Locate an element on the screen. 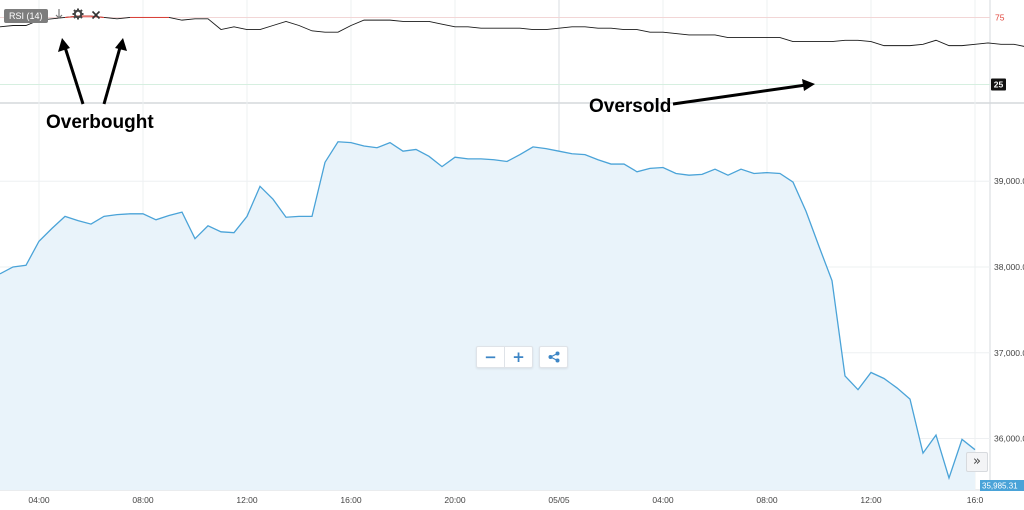 The image size is (1024, 510). zoom-out-button: − is located at coordinates (490, 357).